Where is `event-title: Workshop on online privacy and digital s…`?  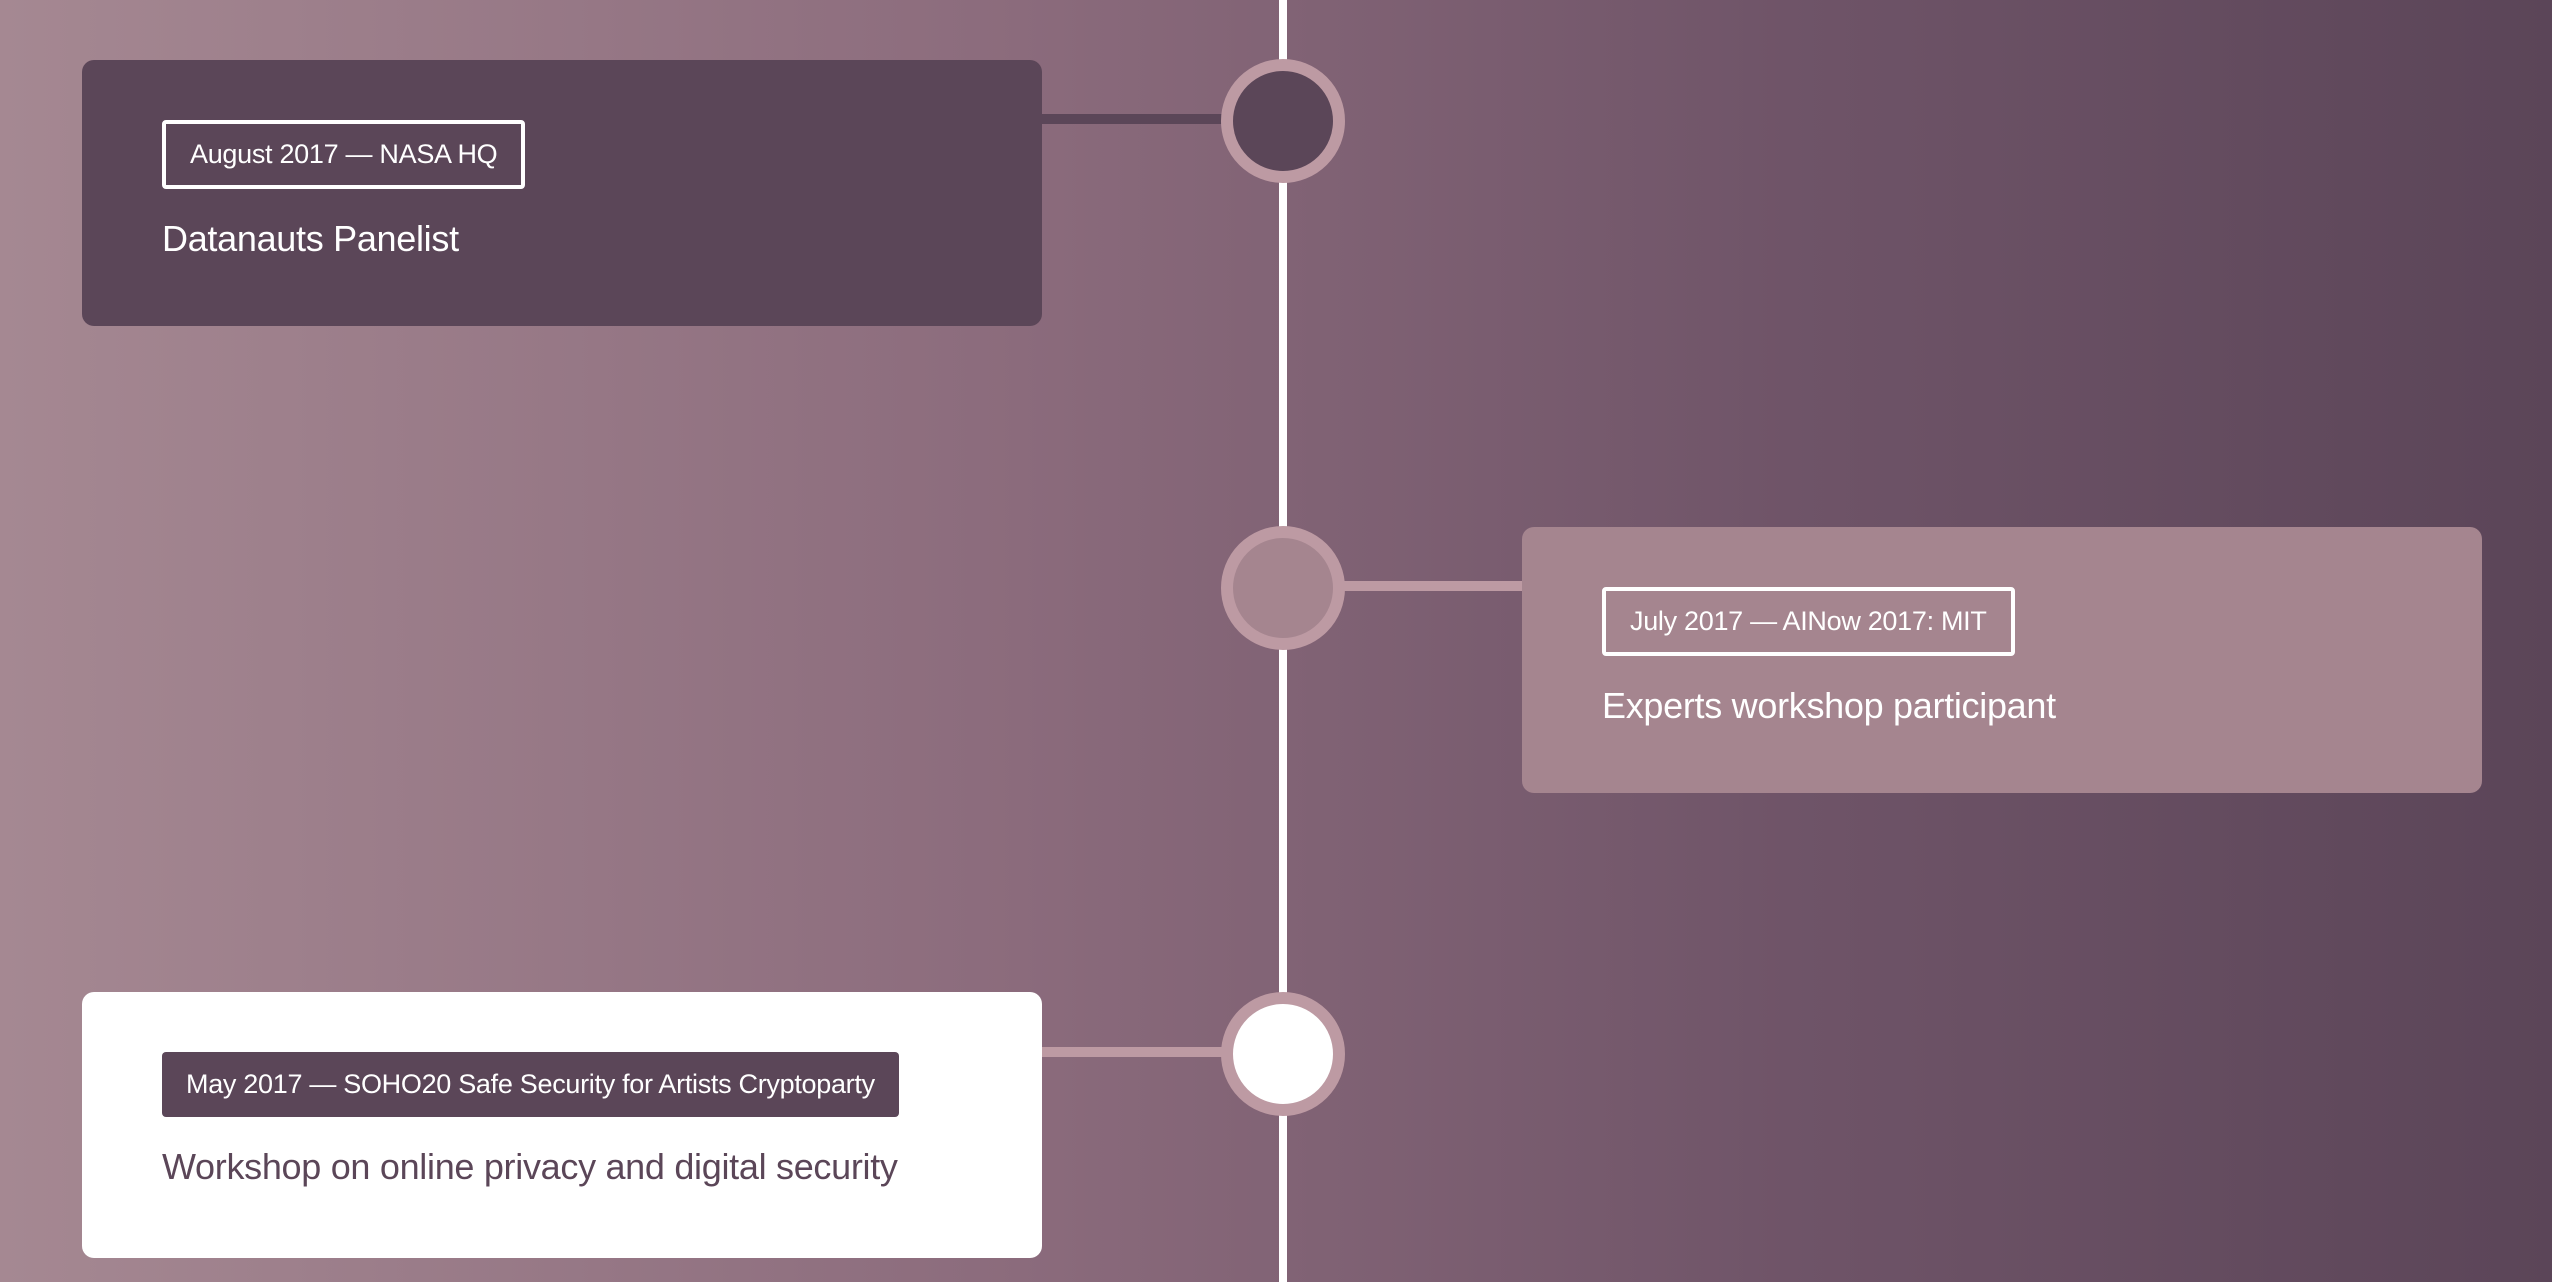 event-title: Workshop on online privacy and digital s… is located at coordinates (530, 1166).